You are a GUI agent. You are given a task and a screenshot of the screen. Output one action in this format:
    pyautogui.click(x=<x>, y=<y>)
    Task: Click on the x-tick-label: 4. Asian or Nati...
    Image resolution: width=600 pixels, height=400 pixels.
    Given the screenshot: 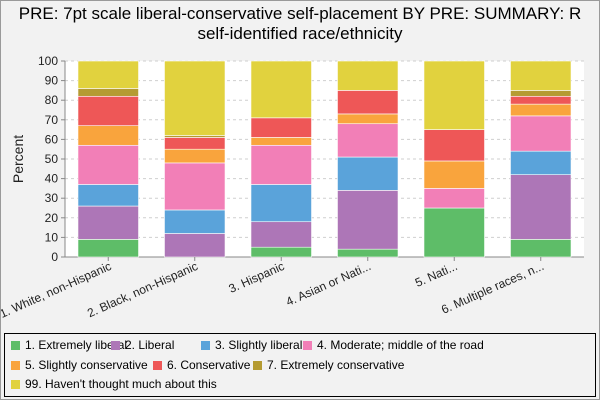 What is the action you would take?
    pyautogui.click(x=328, y=284)
    